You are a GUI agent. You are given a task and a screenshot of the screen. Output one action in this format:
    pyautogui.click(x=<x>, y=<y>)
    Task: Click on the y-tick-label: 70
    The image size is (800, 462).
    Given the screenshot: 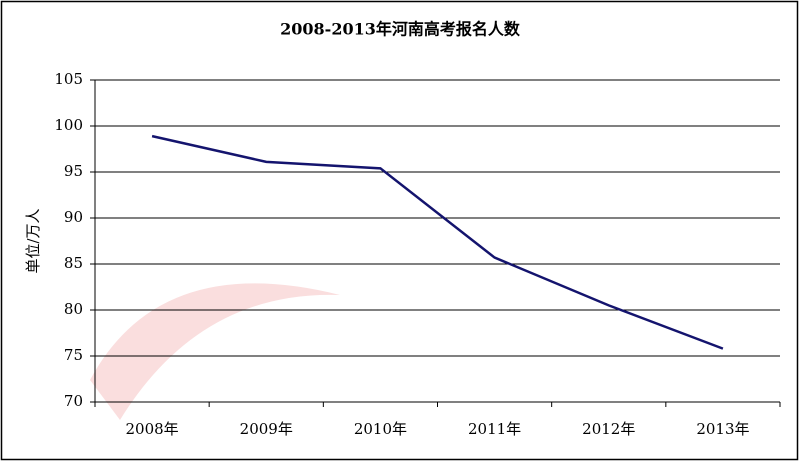 What is the action you would take?
    pyautogui.click(x=73, y=401)
    